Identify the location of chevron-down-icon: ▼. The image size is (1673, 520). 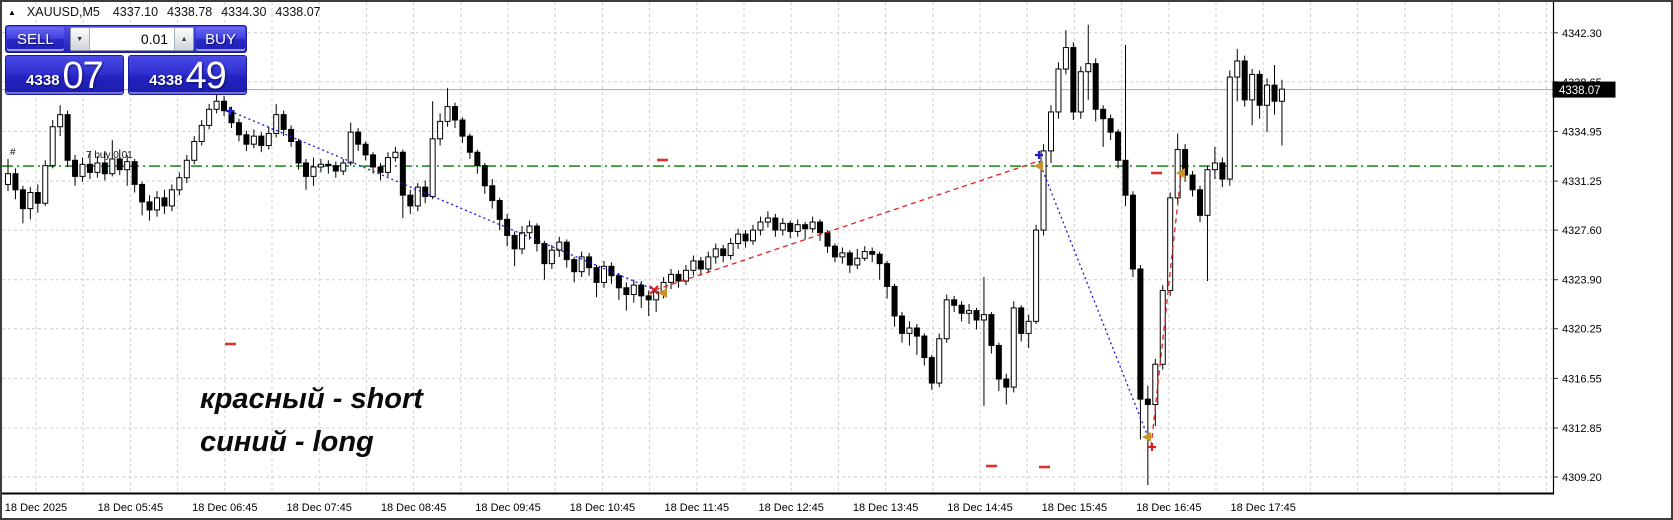
(80, 39).